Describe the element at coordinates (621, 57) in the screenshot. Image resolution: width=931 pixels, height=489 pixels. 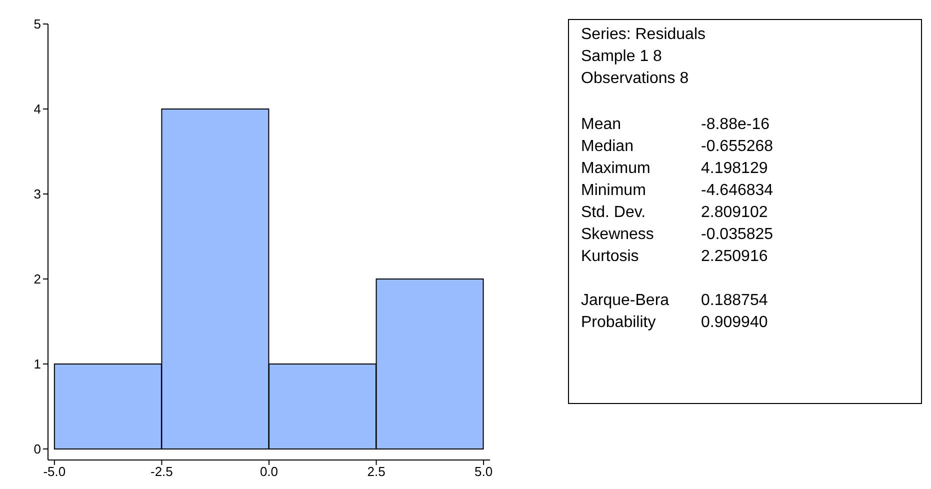
I see `text: Sample 1 8` at that location.